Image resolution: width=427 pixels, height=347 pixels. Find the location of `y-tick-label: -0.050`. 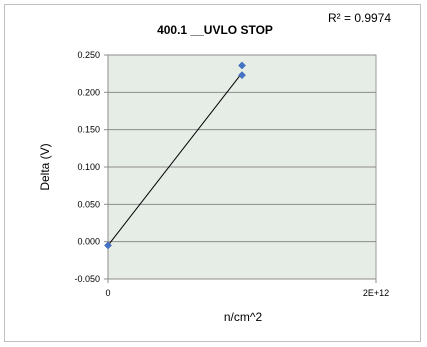

y-tick-label: -0.050 is located at coordinates (87, 279).